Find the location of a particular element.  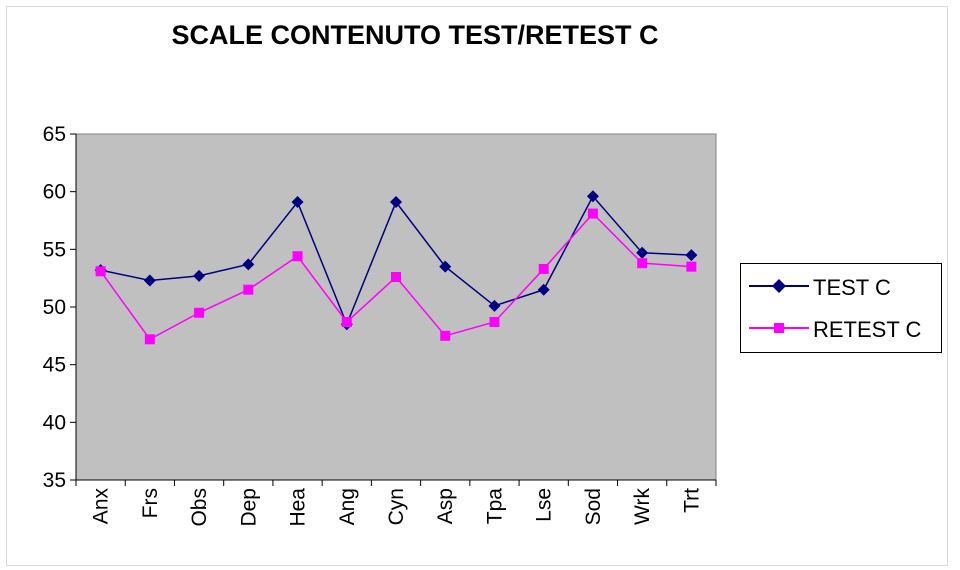

x-tick-label: Cyn is located at coordinates (396, 506).